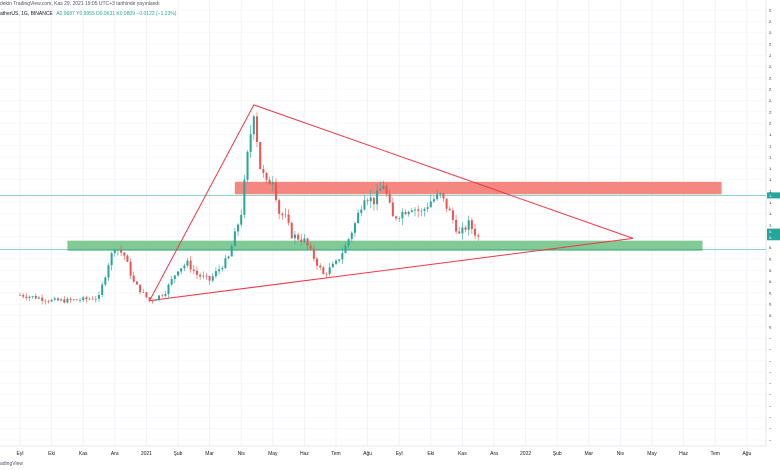 The width and height of the screenshot is (780, 470). What do you see at coordinates (178, 454) in the screenshot?
I see `x-tick-label: Şub` at bounding box center [178, 454].